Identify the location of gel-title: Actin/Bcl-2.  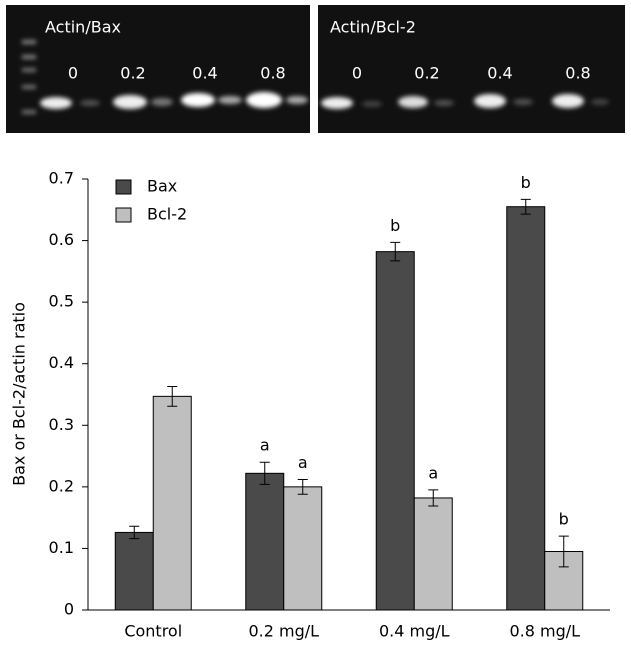
(373, 27).